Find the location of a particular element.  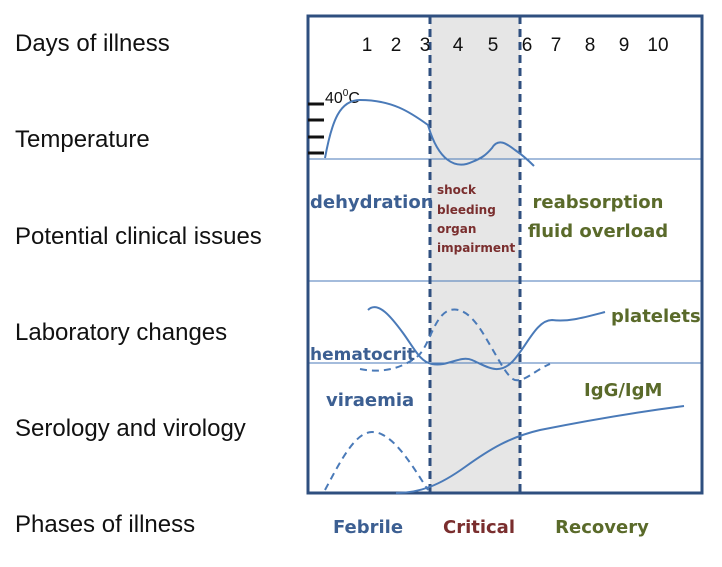

viraemia-label: viraemia is located at coordinates (370, 400).